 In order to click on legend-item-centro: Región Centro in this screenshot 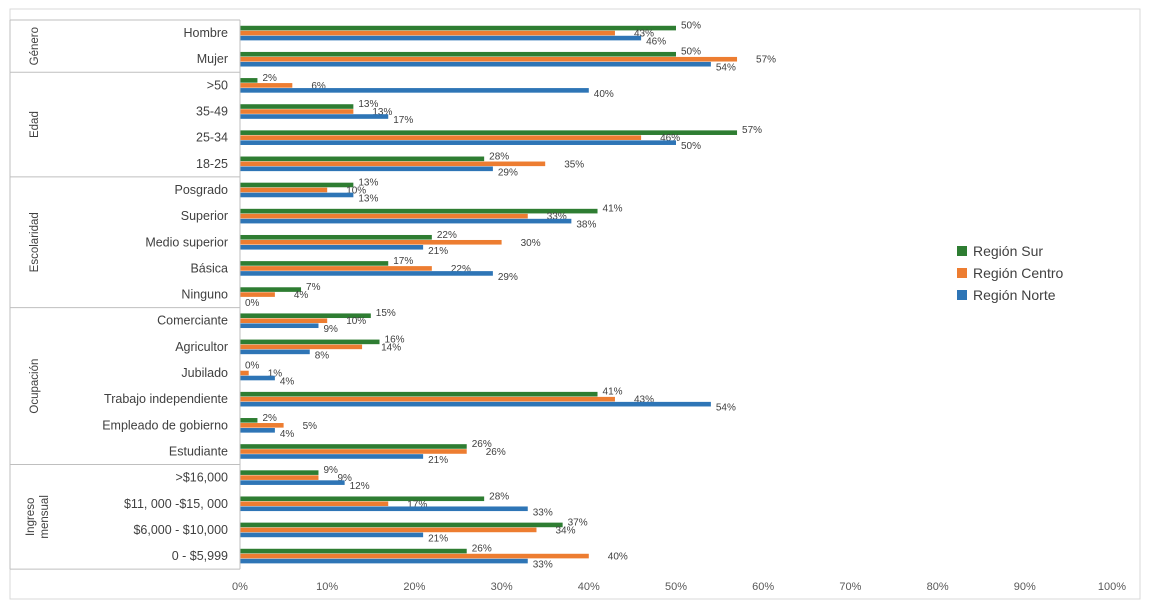, I will do `click(1010, 273)`.